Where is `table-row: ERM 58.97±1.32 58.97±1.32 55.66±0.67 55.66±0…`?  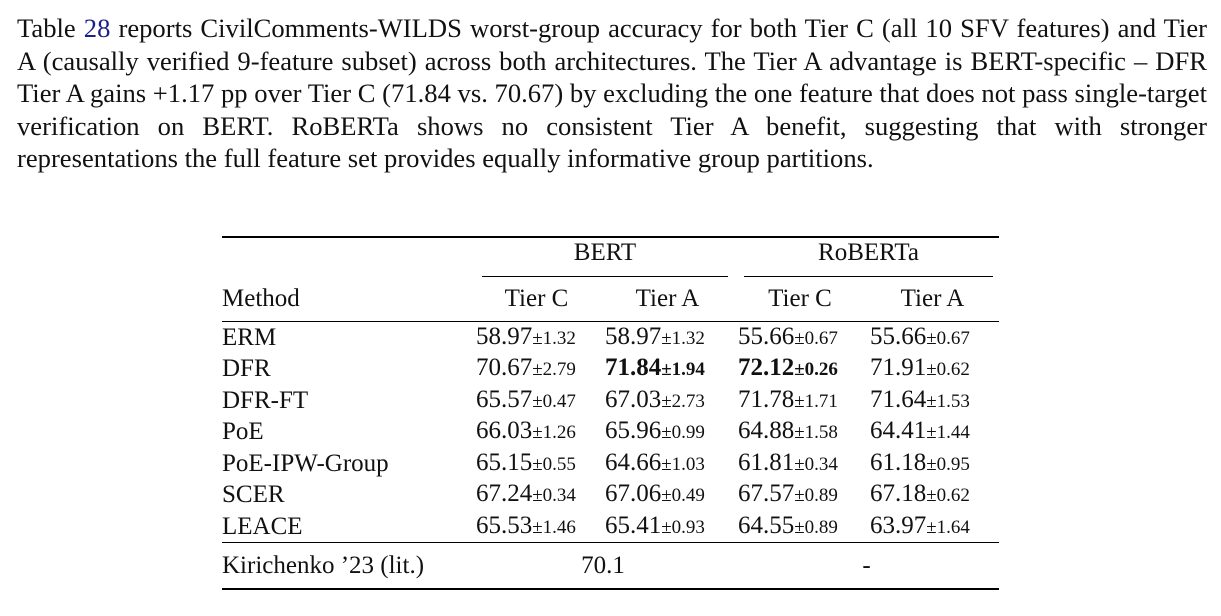
table-row: ERM 58.97±1.32 58.97±1.32 55.66±0.67 55.66±0… is located at coordinates (610, 337).